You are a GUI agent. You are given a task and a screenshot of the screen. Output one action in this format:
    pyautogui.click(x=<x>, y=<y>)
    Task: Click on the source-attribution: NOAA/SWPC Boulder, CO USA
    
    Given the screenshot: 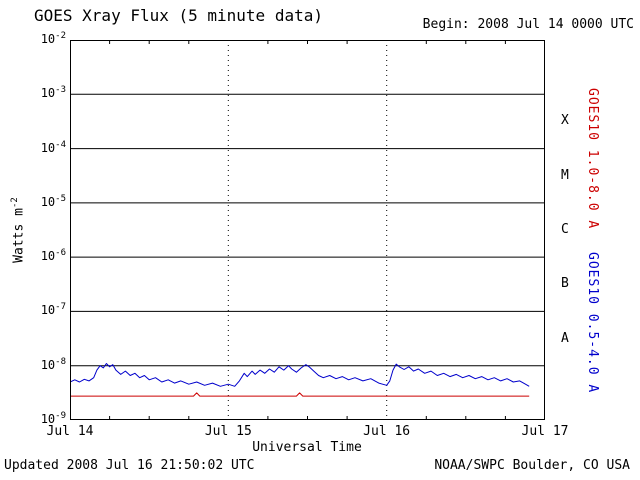 What is the action you would take?
    pyautogui.click(x=532, y=465)
    